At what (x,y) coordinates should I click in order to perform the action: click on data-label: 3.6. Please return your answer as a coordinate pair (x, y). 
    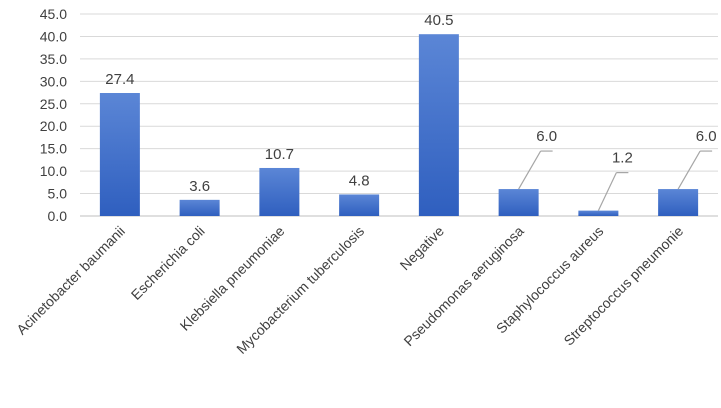
    Looking at the image, I should click on (199, 186).